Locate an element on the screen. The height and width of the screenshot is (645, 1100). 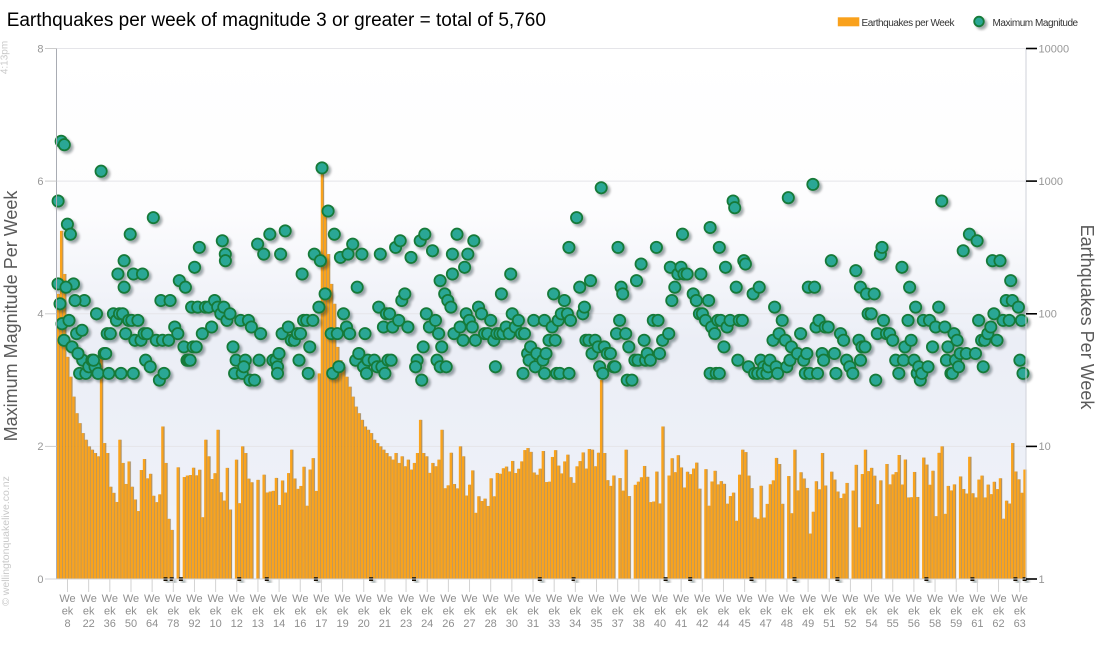
svg-text: 14 is located at coordinates (279, 624).